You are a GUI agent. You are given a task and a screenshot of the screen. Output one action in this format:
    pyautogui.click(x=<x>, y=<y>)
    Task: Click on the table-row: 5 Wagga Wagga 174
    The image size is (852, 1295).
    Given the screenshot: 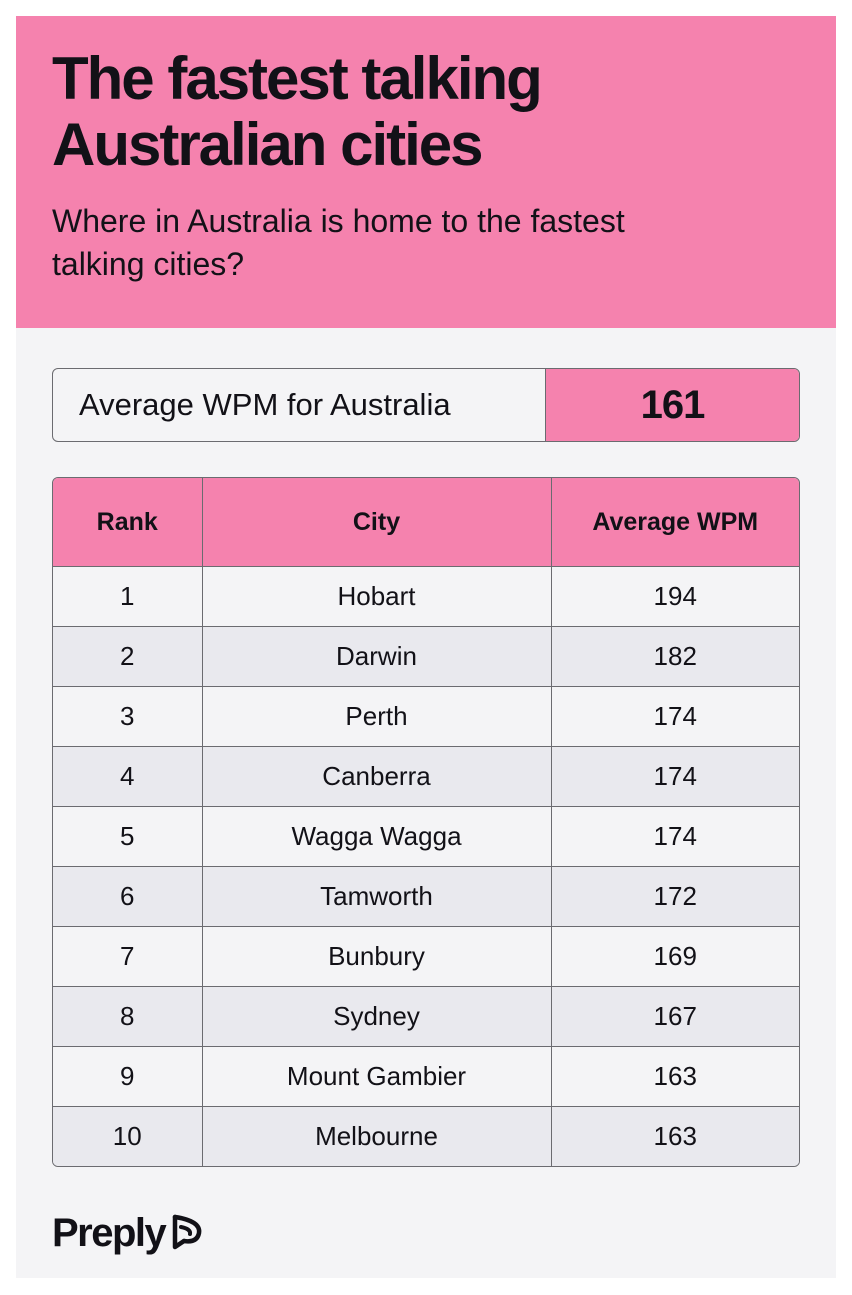 What is the action you would take?
    pyautogui.click(x=426, y=836)
    